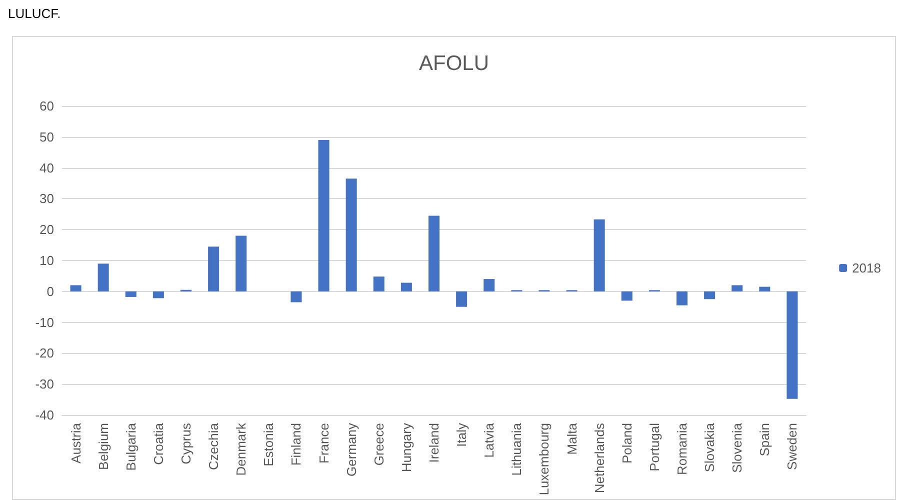 This screenshot has width=899, height=503. Describe the element at coordinates (599, 458) in the screenshot. I see `x-tick-label: Netherlands` at that location.